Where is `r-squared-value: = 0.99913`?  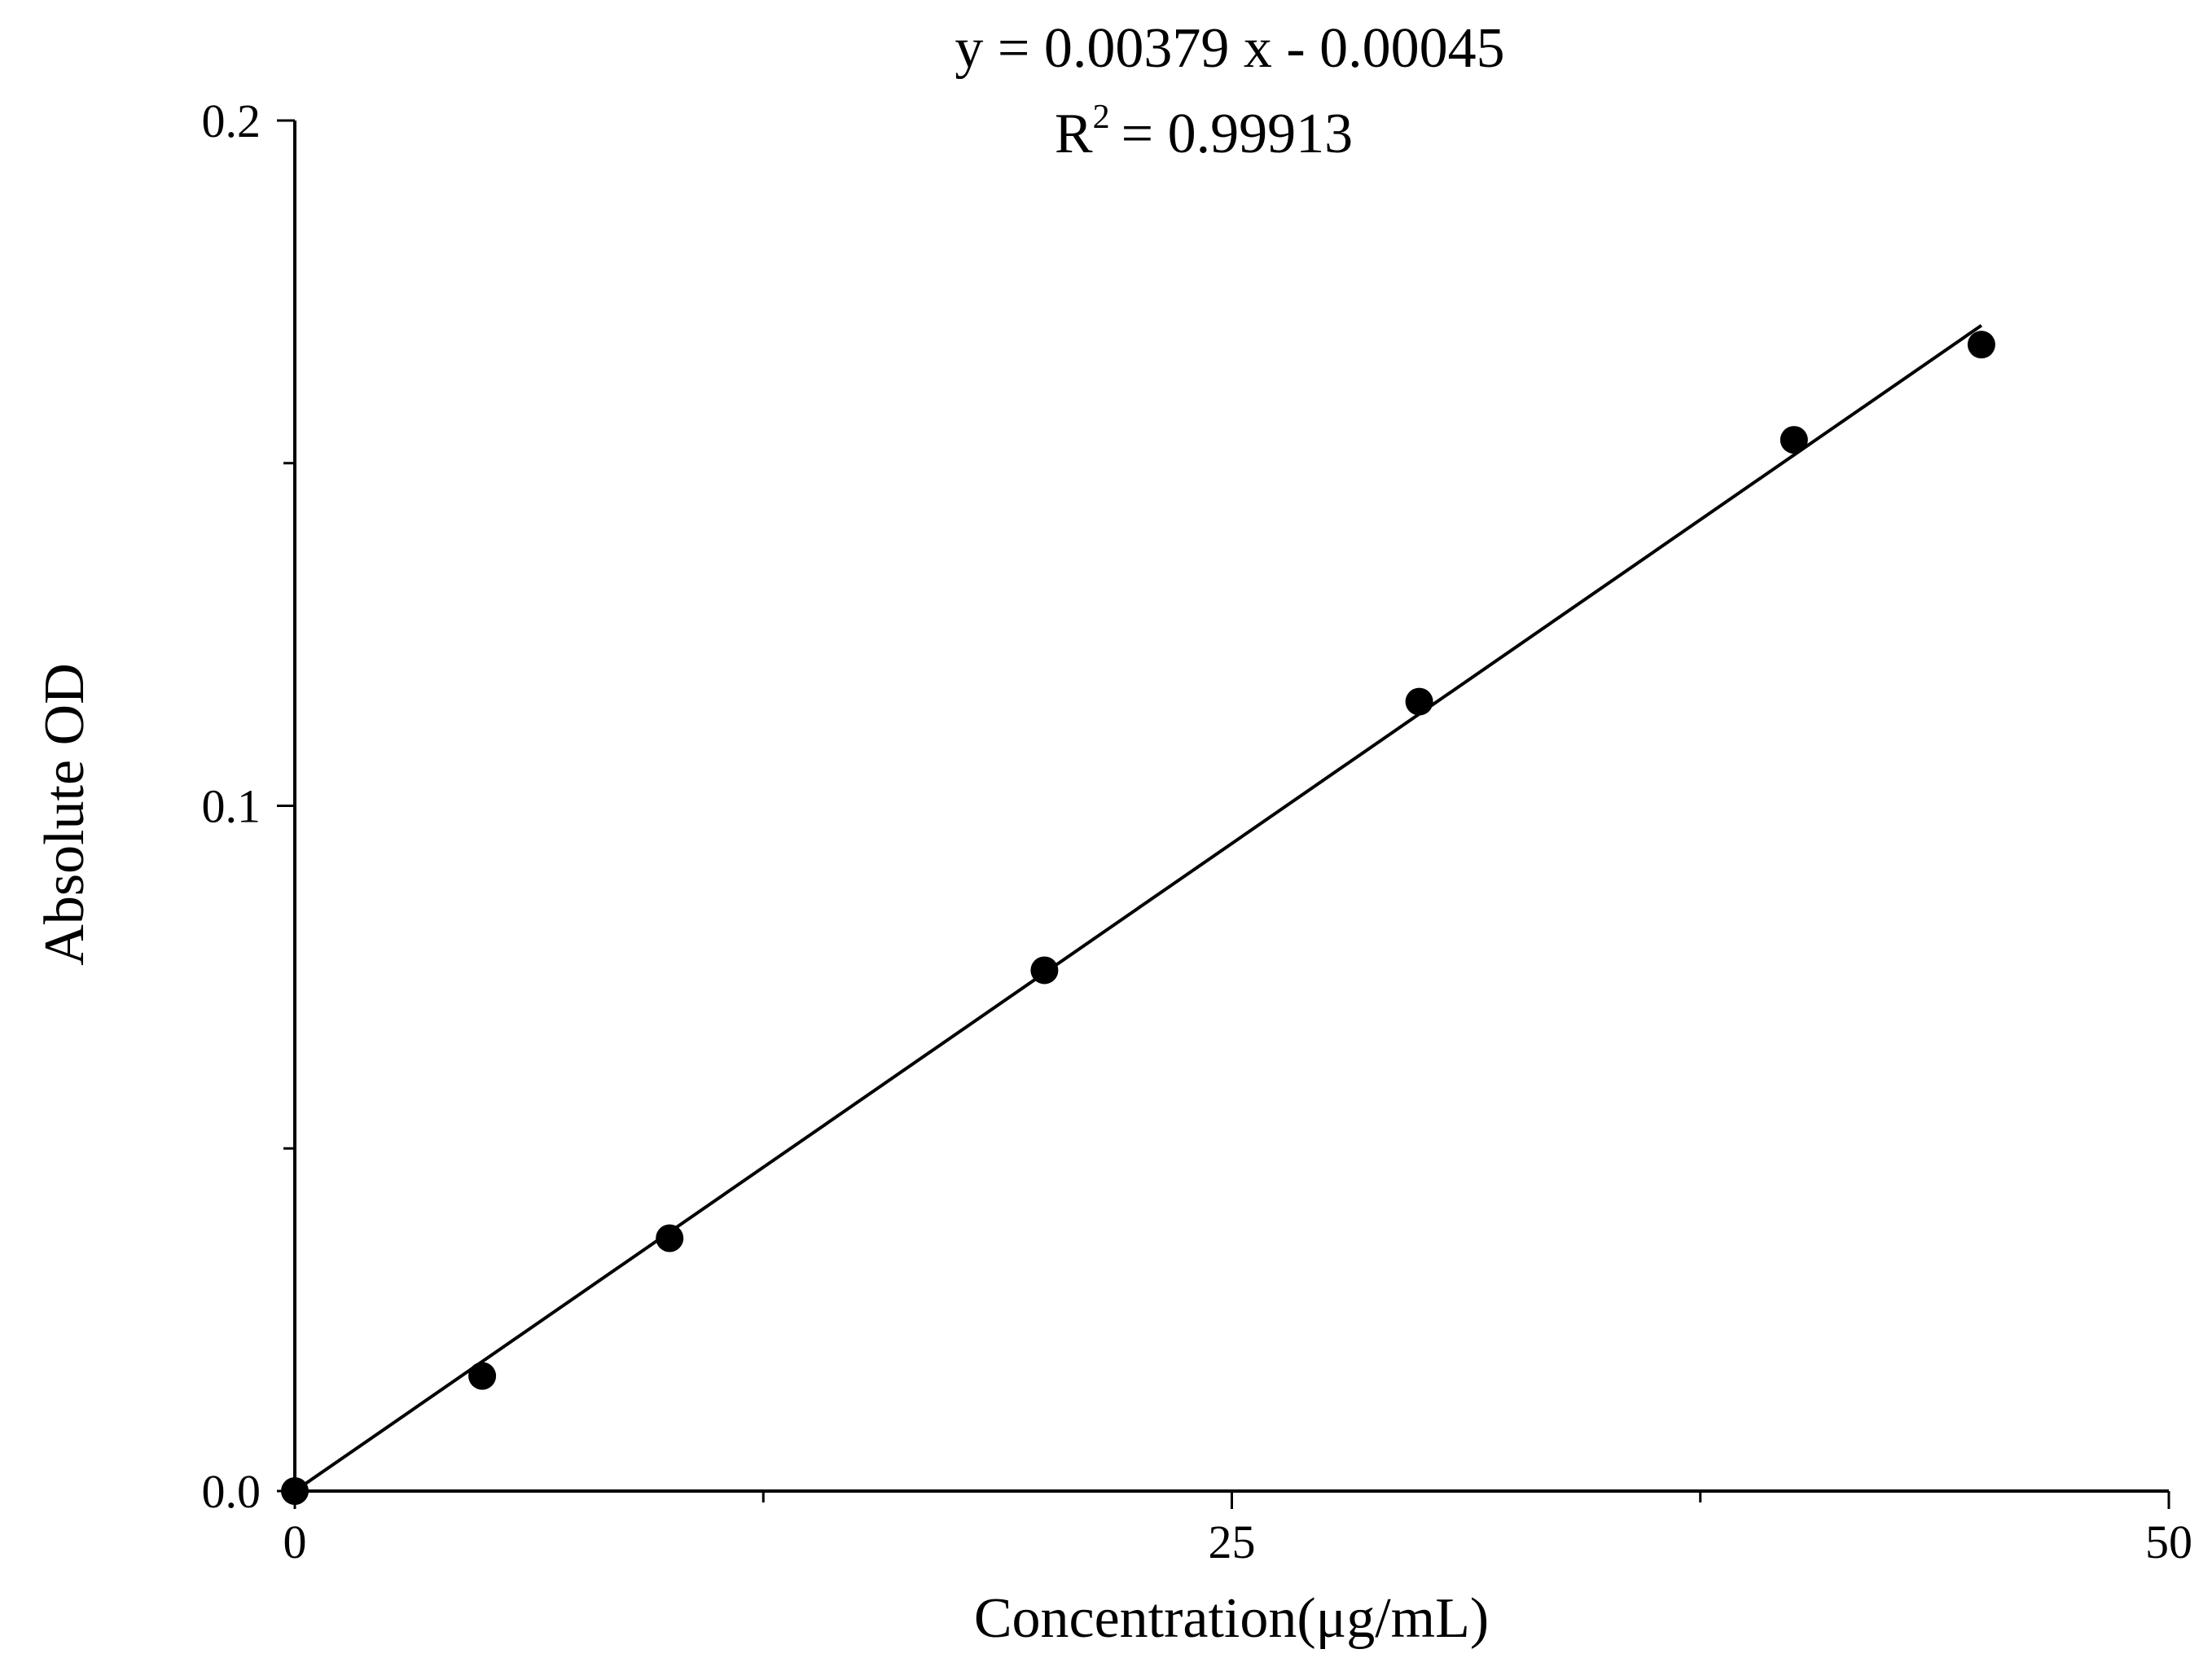 r-squared-value: = 0.99913 is located at coordinates (1237, 134).